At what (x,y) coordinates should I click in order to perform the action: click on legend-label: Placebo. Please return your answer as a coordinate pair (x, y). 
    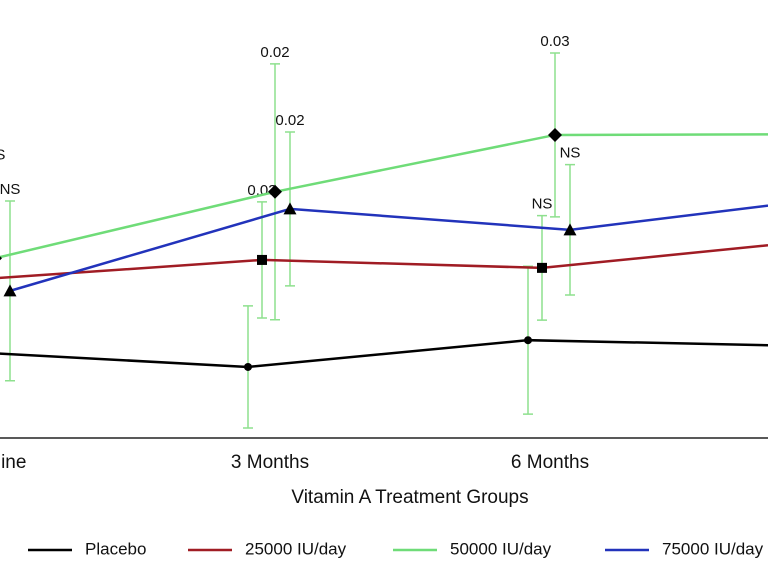
    Looking at the image, I should click on (115, 548).